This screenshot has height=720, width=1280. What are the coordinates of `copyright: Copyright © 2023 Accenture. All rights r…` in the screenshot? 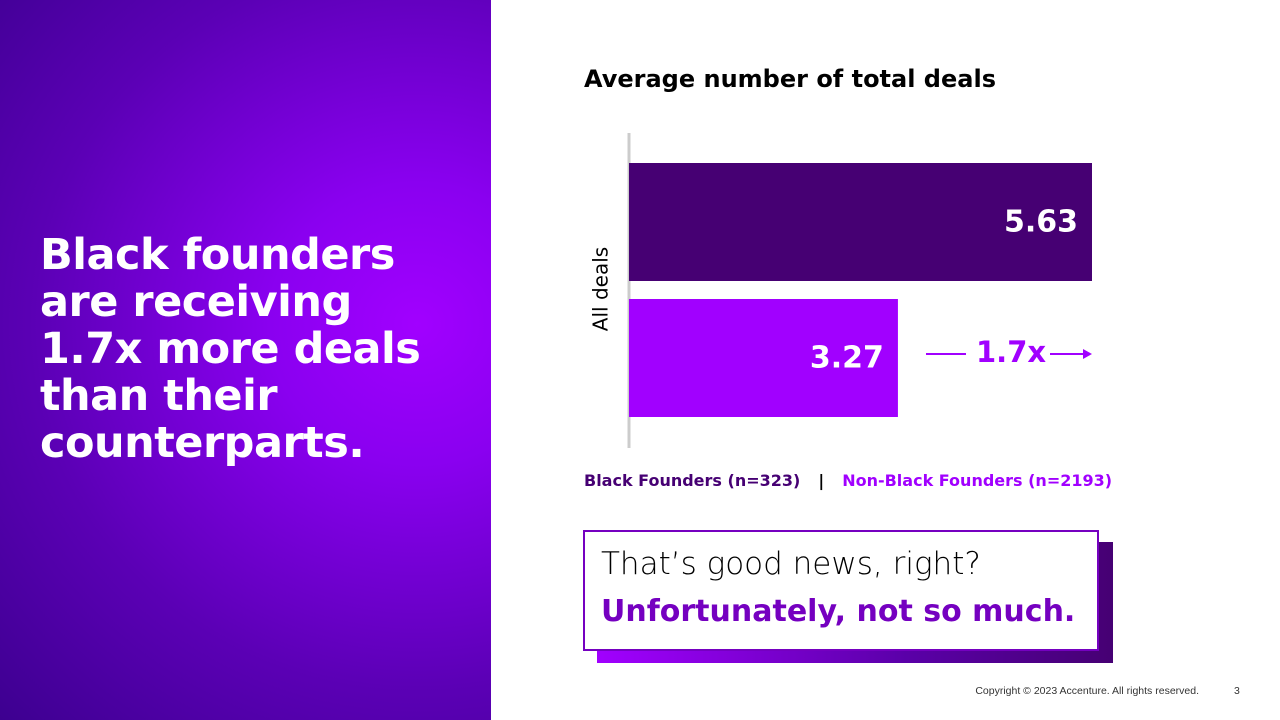 It's located at (1087, 691).